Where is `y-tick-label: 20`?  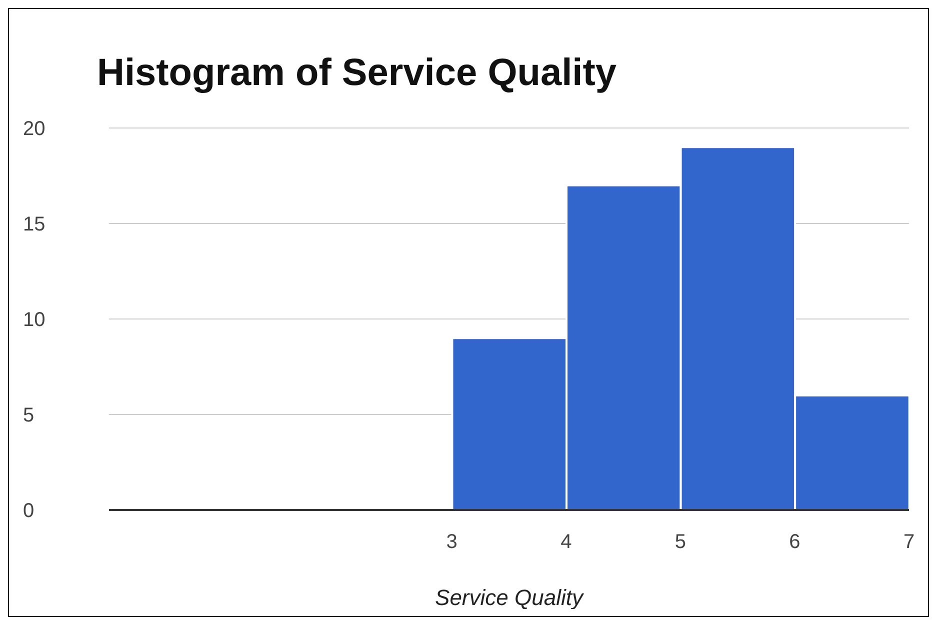
y-tick-label: 20 is located at coordinates (34, 129).